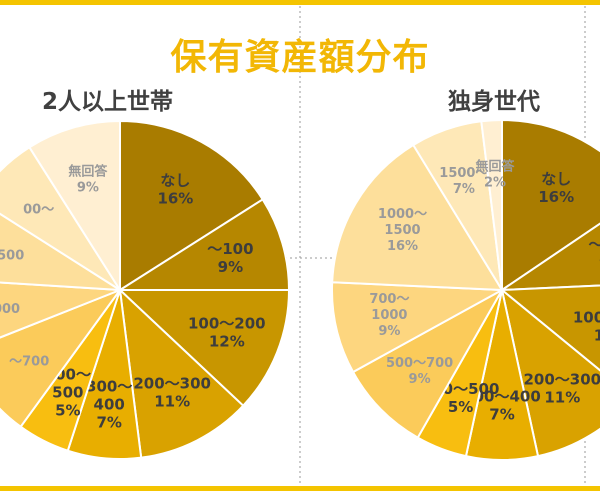 Image resolution: width=600 pixels, height=491 pixels. I want to click on pie-label-1-8: 1000～ 1500 16%, so click(402, 230).